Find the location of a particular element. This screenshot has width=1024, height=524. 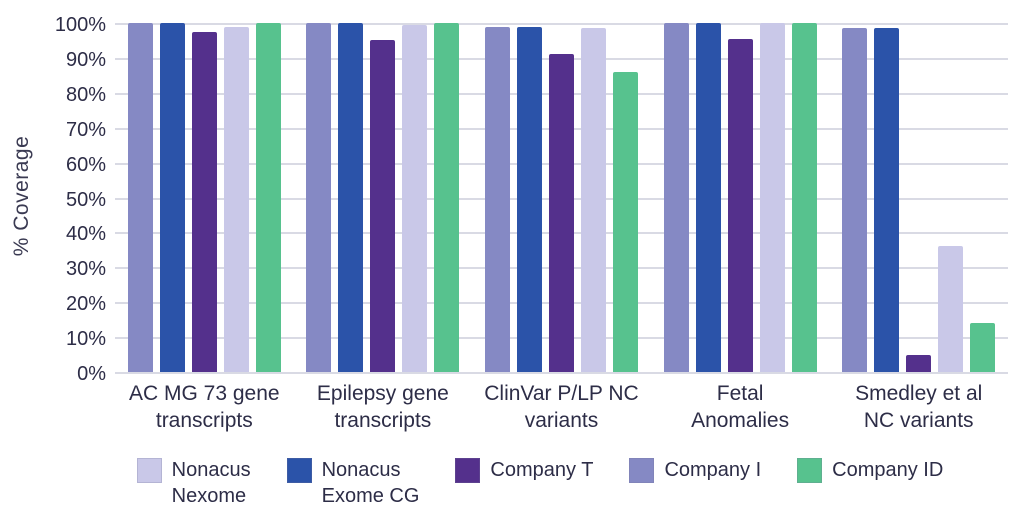

legend-label: Nonacus Nexome is located at coordinates (211, 483).